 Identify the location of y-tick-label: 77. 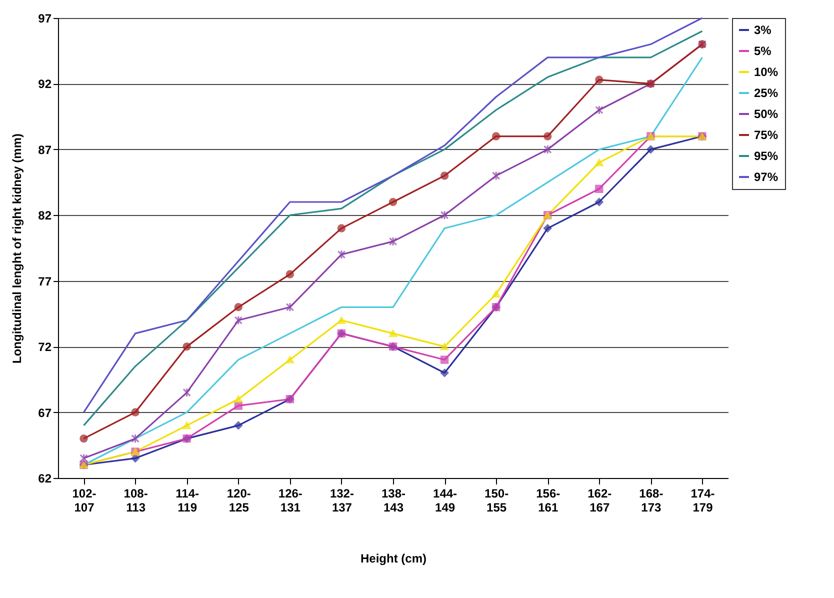
(45, 281).